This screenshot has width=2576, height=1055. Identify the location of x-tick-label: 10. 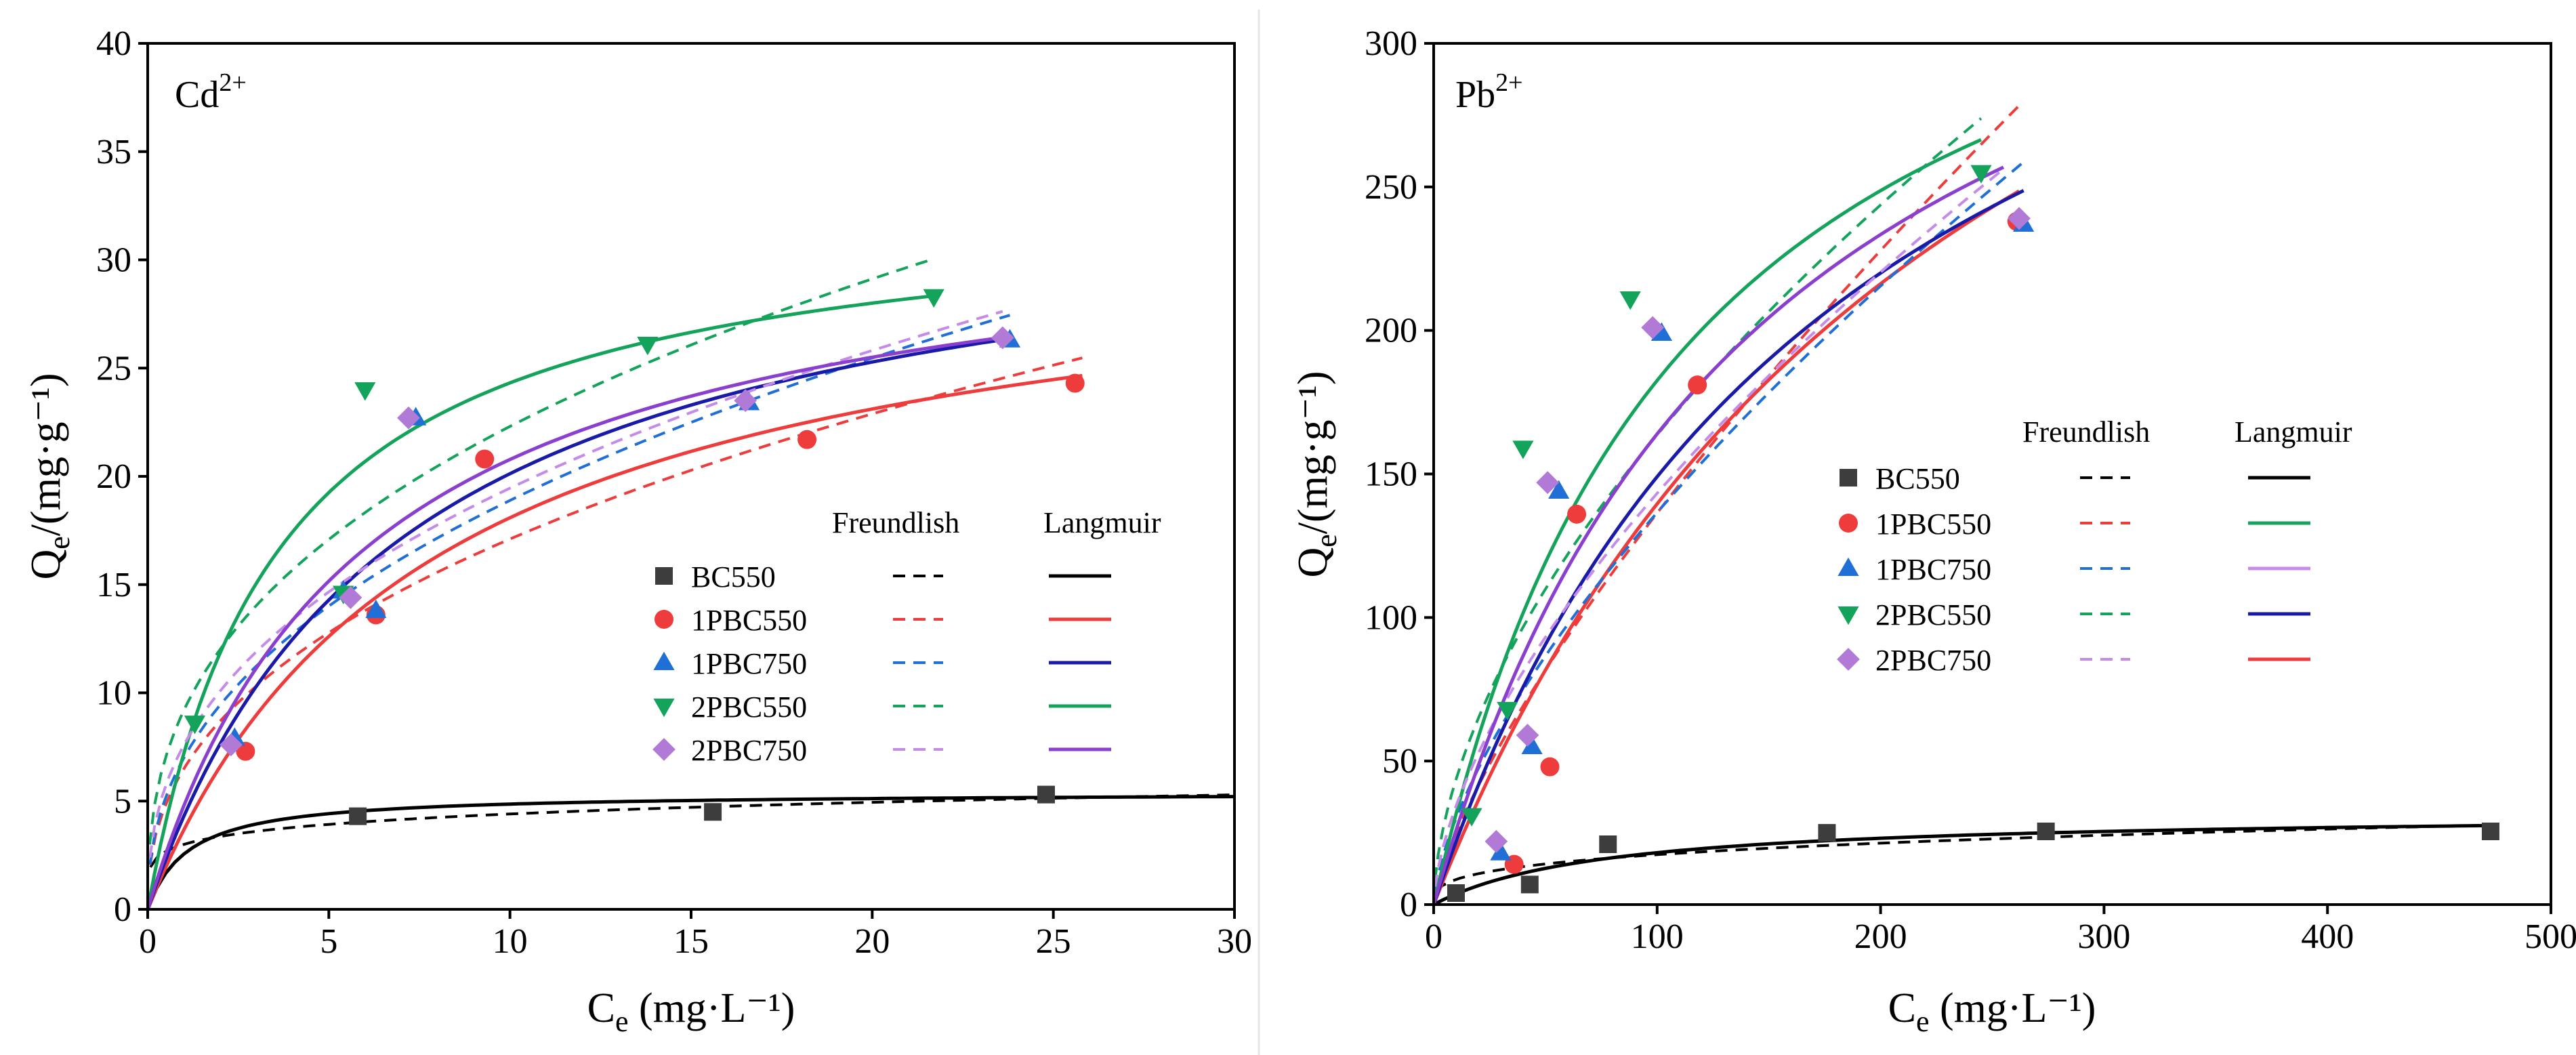
(510, 942).